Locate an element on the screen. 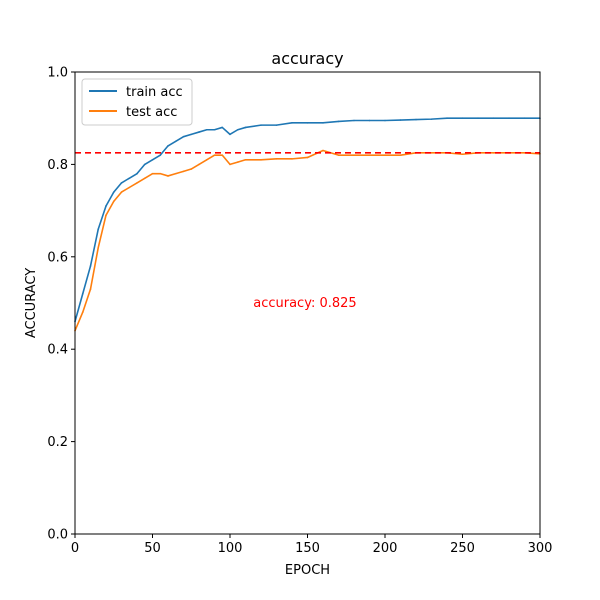 Image resolution: width=600 pixels, height=600 pixels. x-tick-label: 150 is located at coordinates (307, 548).